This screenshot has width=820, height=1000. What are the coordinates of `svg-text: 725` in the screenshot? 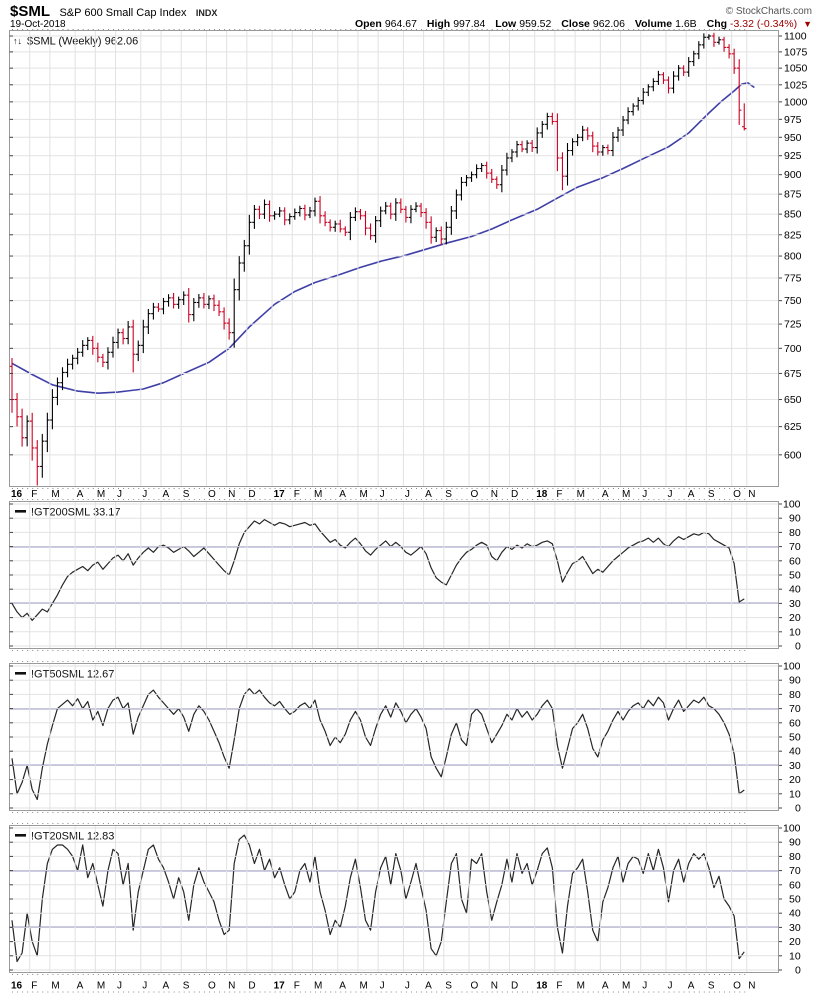 It's located at (793, 325).